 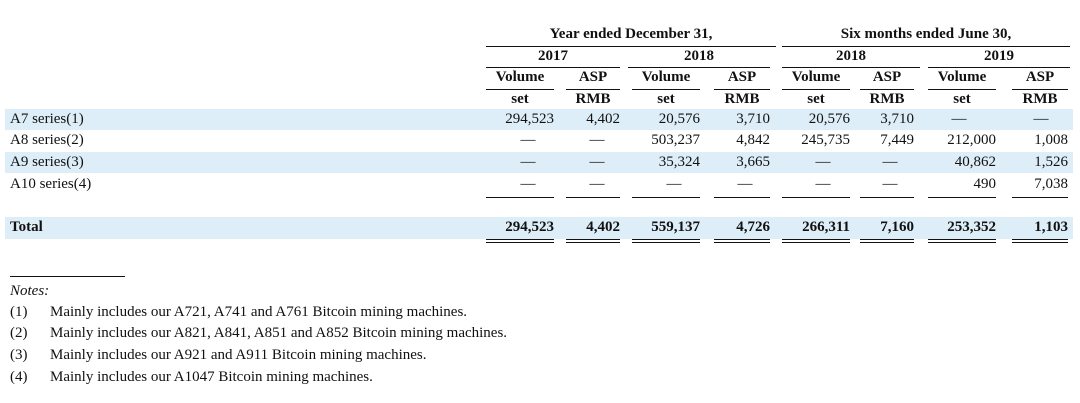 What do you see at coordinates (999, 67) in the screenshot?
I see `rule-six-2019` at bounding box center [999, 67].